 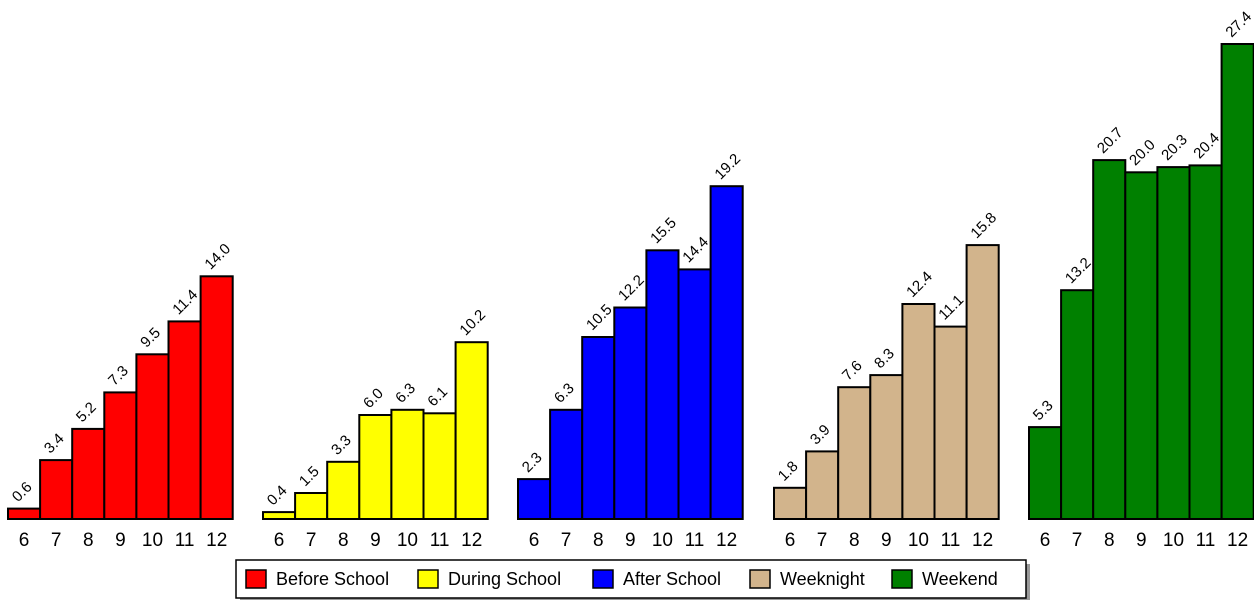 I want to click on x-tick-label-weekend-8: 8, so click(x=1109, y=540).